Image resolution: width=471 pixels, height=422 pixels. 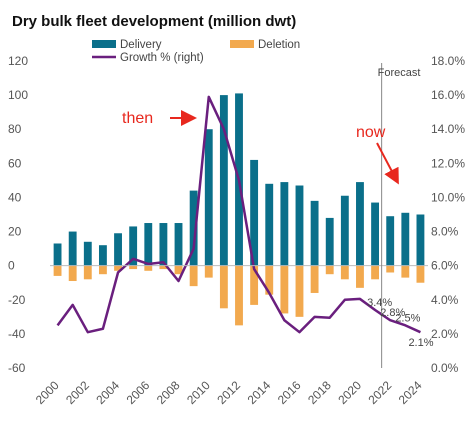 I want to click on y-left-tick-label: 80, so click(x=15, y=129).